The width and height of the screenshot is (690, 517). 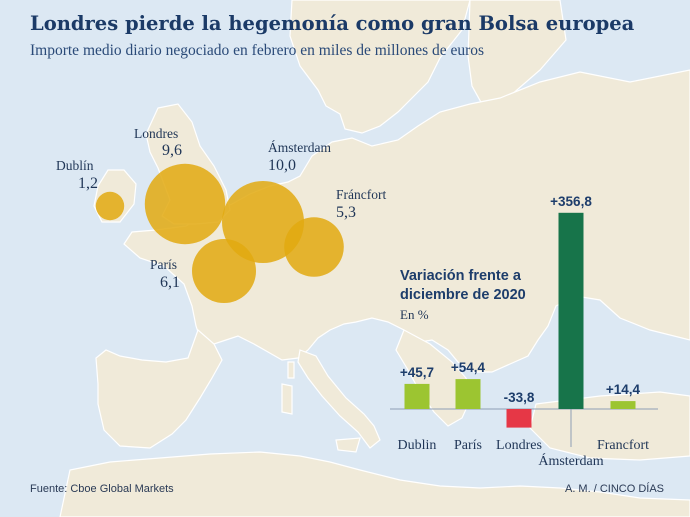 What do you see at coordinates (623, 389) in the screenshot?
I see `bar-value-label-4: +14,4` at bounding box center [623, 389].